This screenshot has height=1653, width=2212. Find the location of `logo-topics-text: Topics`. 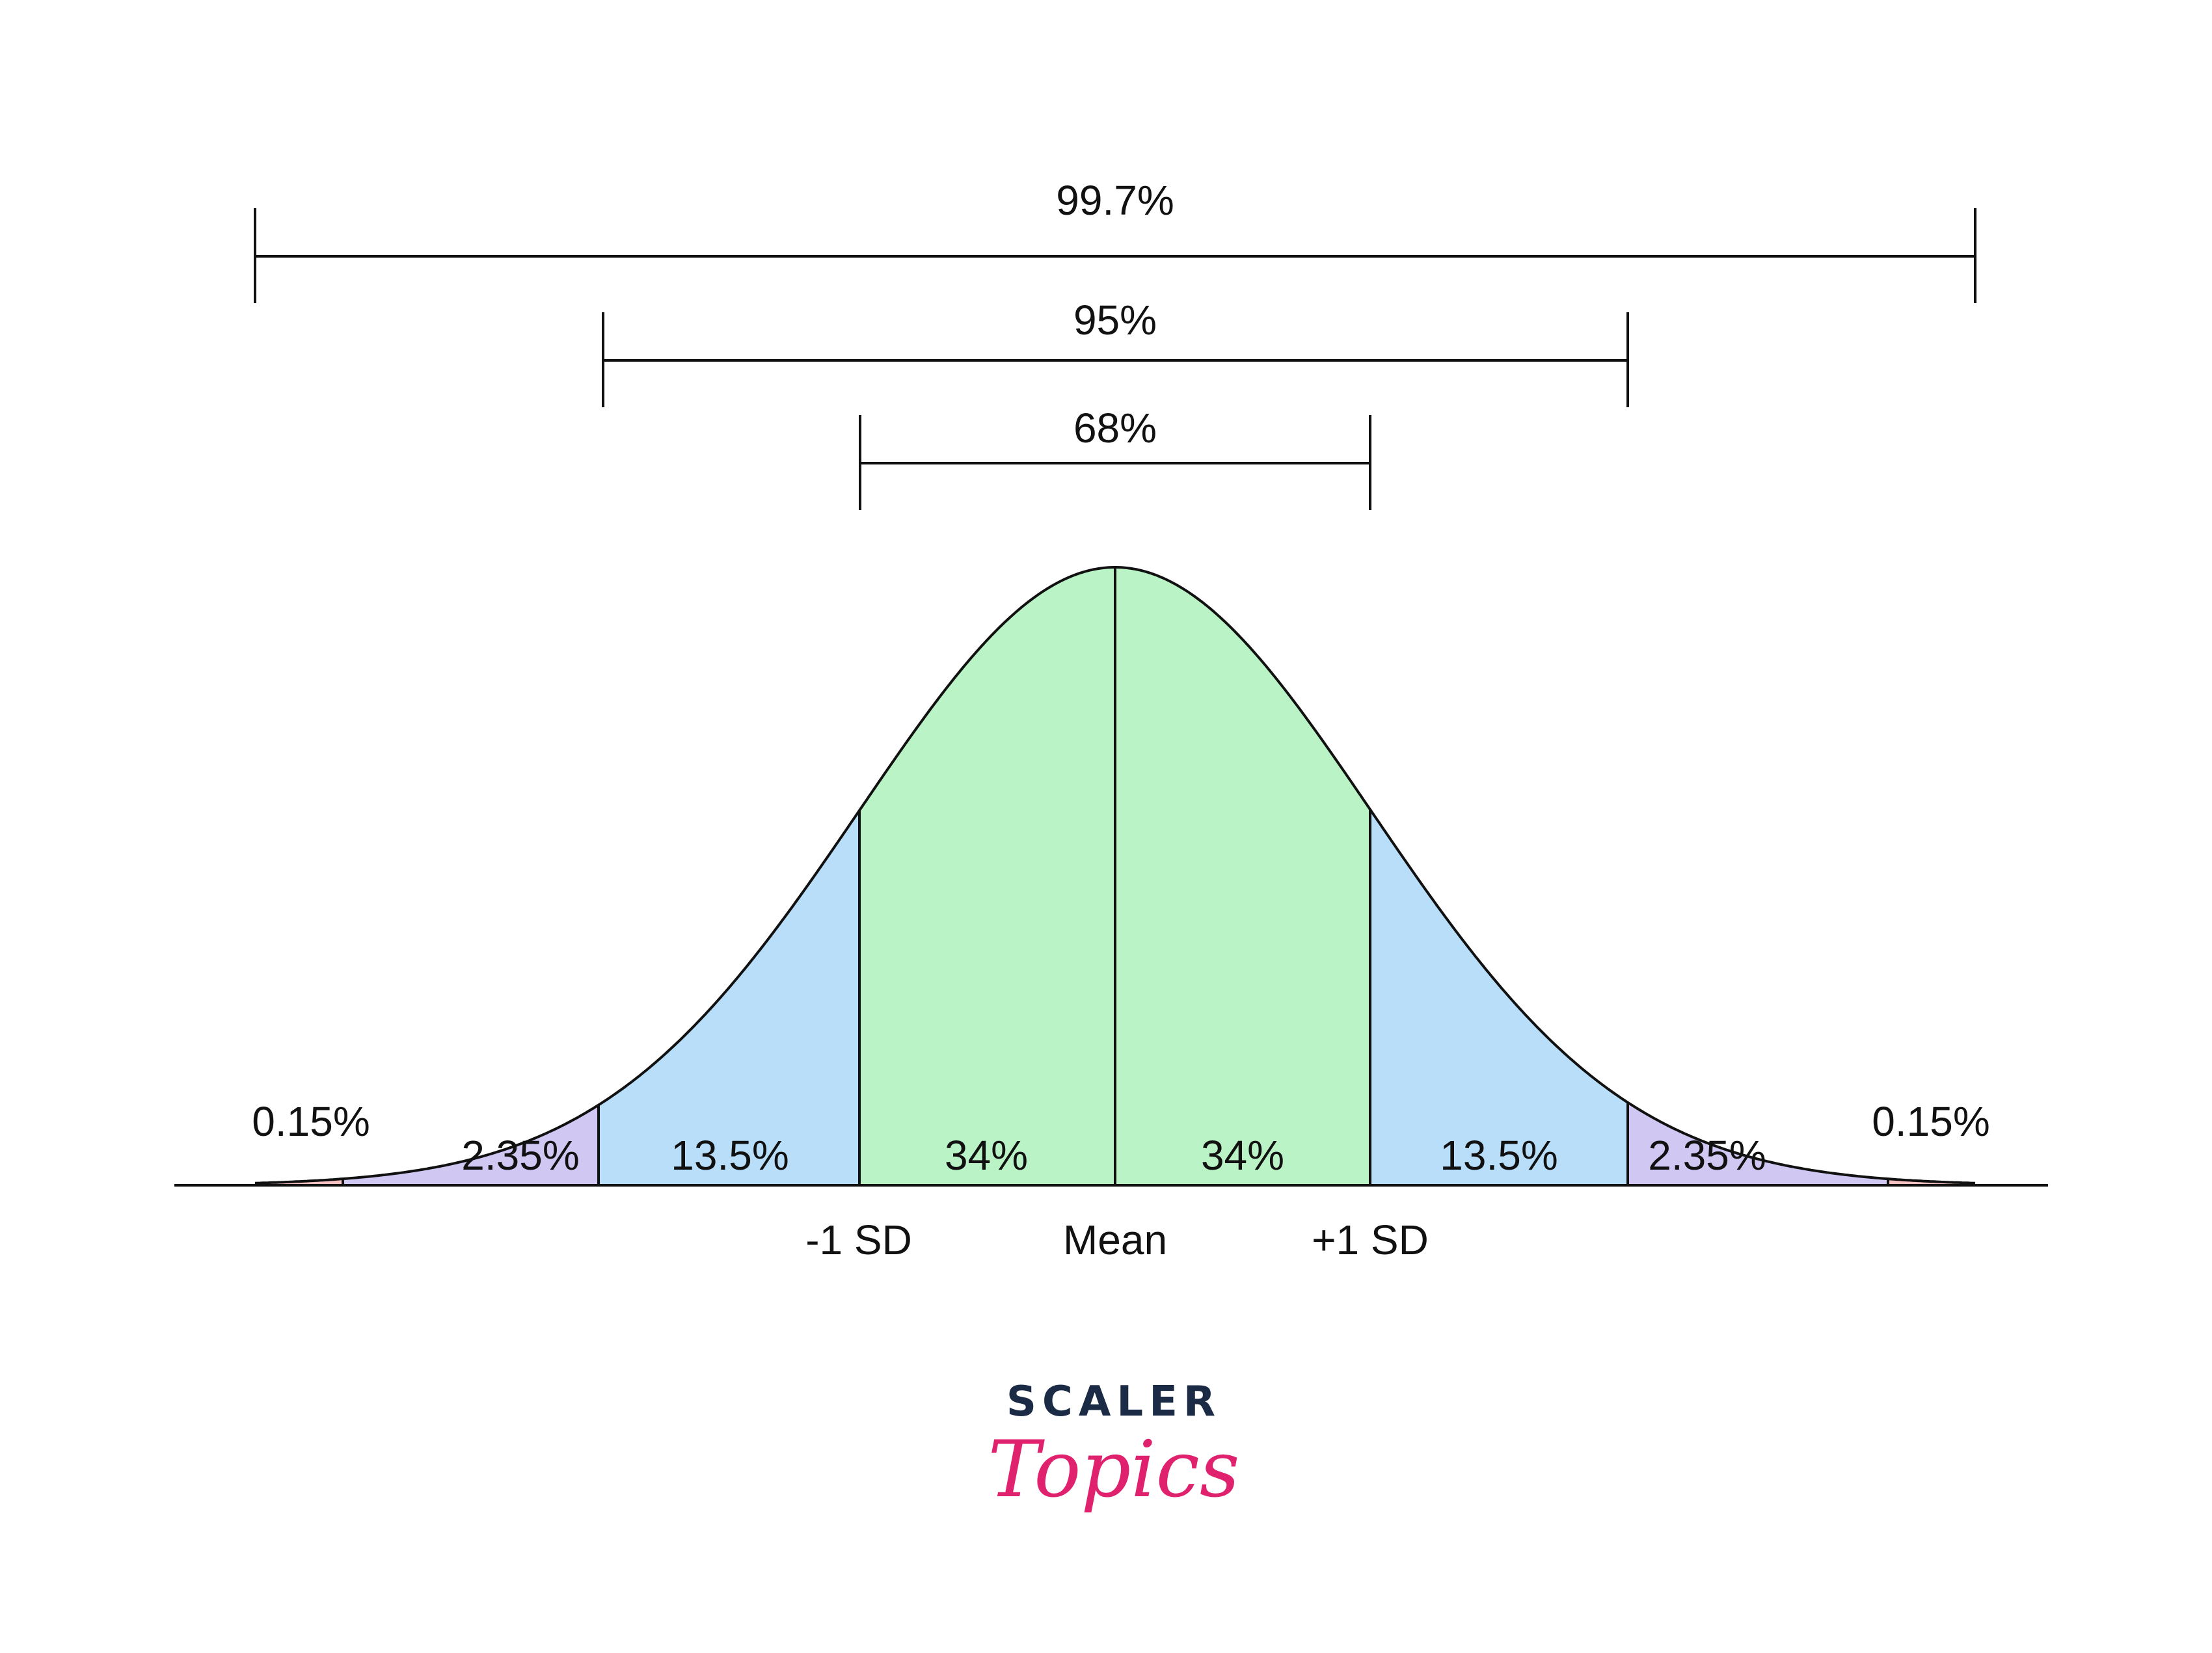

logo-topics-text: Topics is located at coordinates (1114, 1470).